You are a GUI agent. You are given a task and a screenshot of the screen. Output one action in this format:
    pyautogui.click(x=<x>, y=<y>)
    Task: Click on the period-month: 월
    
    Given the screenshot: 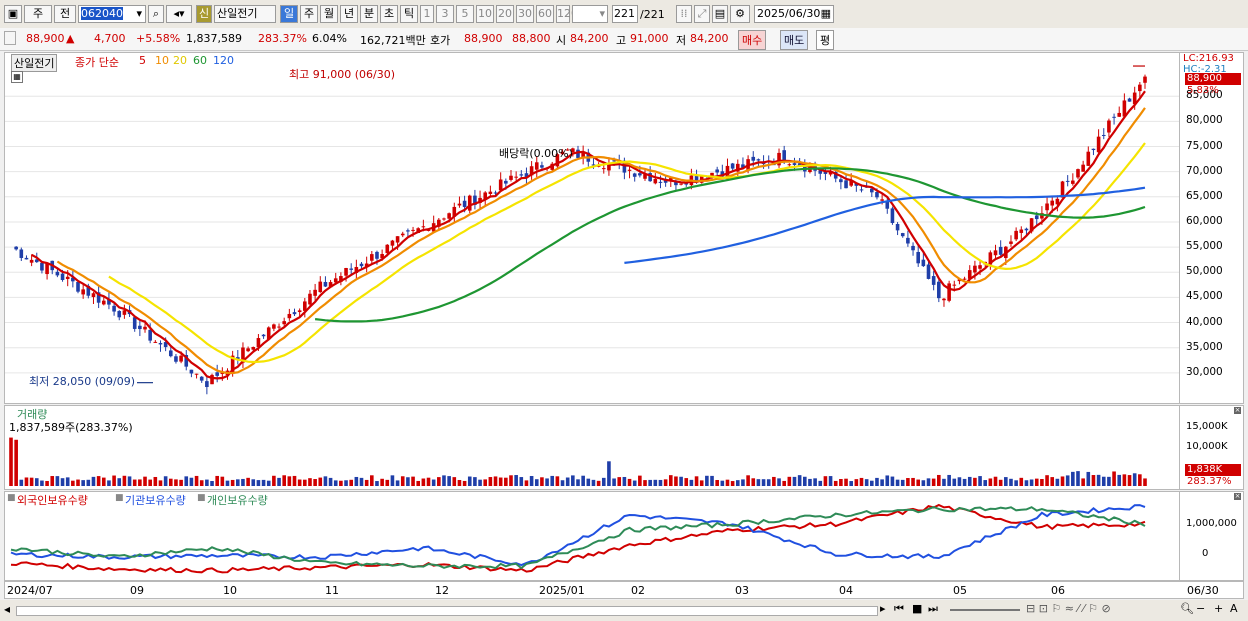 What is the action you would take?
    pyautogui.click(x=329, y=14)
    